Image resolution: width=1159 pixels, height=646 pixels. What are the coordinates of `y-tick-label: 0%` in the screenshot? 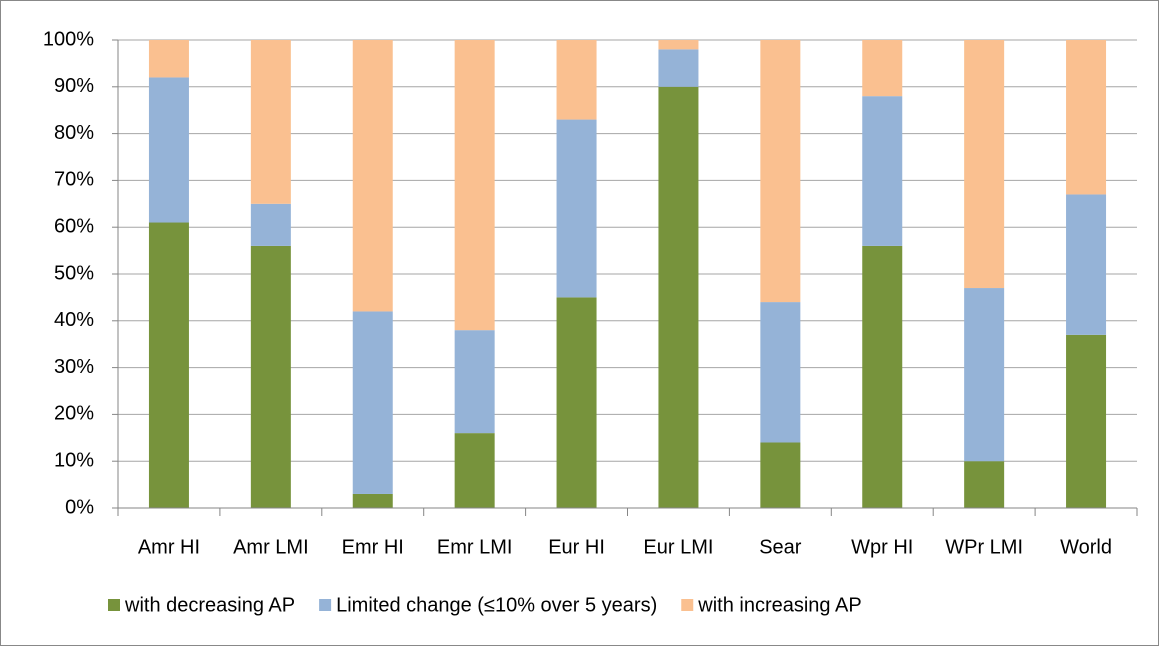 It's located at (79, 507).